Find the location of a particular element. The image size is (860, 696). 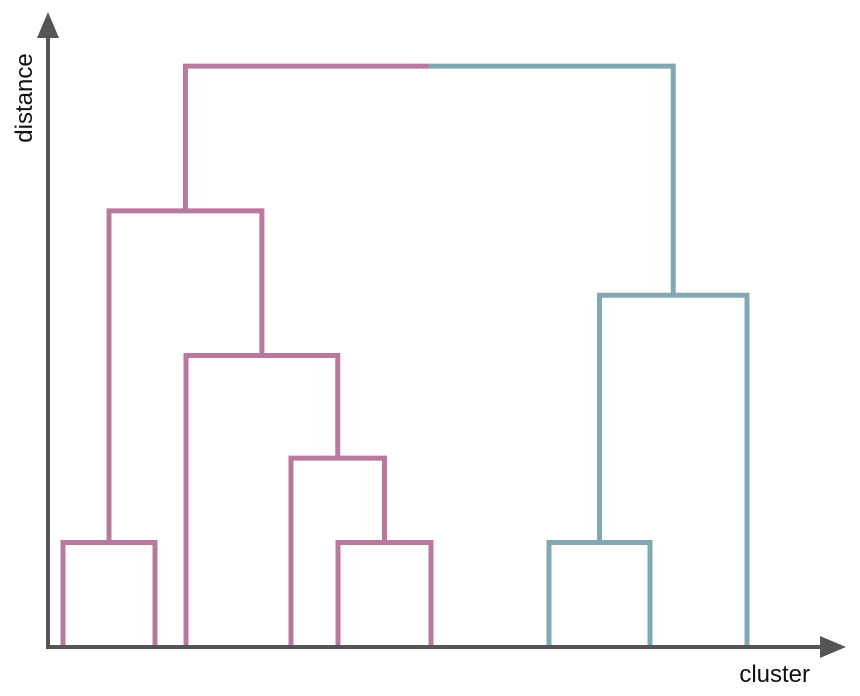

y-axis-arrow-icon is located at coordinates (48, 25).